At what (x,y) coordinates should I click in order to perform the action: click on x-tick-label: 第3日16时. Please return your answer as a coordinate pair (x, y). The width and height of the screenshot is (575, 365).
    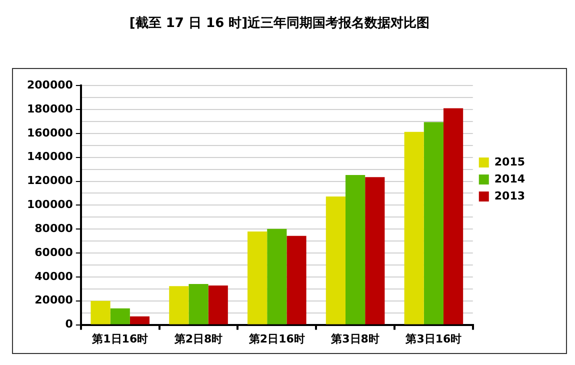
    Looking at the image, I should click on (433, 339).